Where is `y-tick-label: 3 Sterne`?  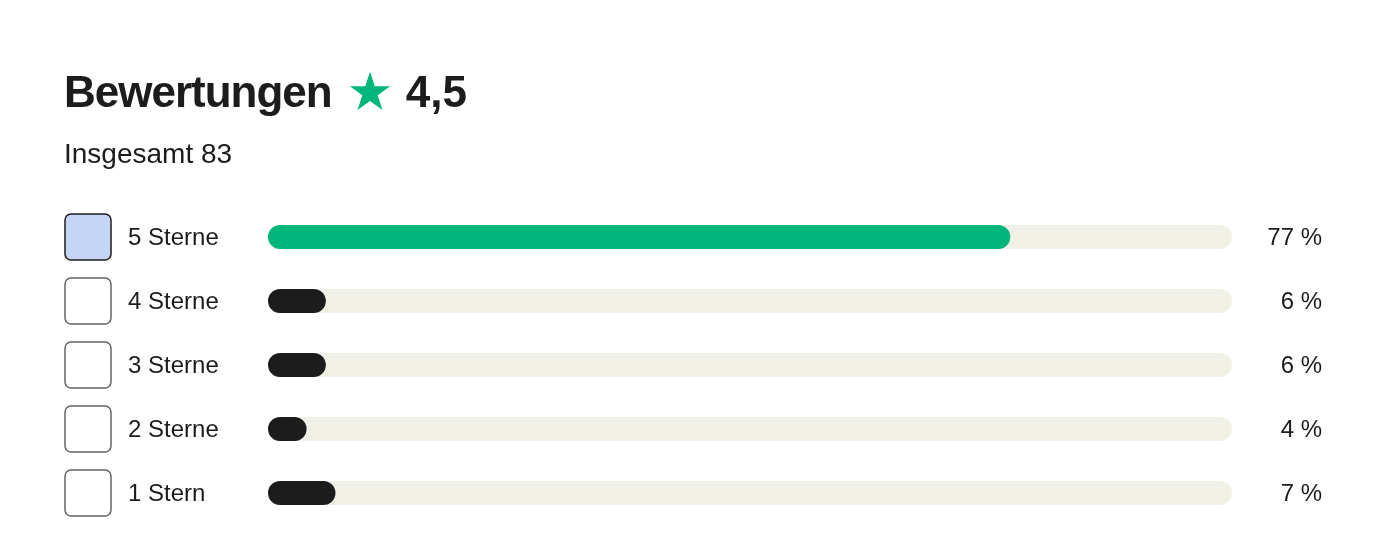
y-tick-label: 3 Sterne is located at coordinates (173, 364).